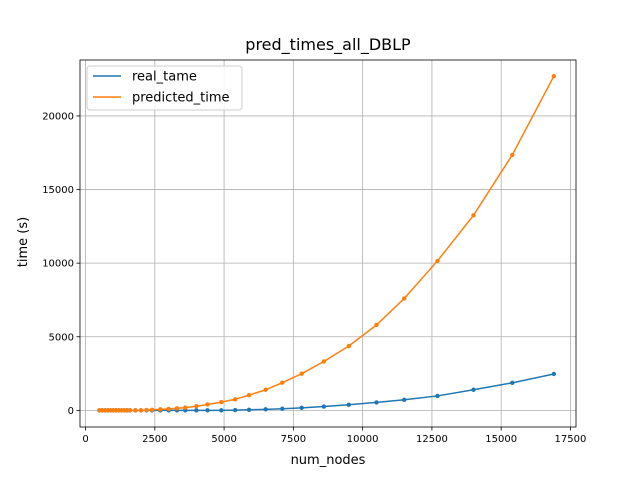 This screenshot has width=640, height=480. I want to click on x-tick-label: 15000, so click(501, 439).